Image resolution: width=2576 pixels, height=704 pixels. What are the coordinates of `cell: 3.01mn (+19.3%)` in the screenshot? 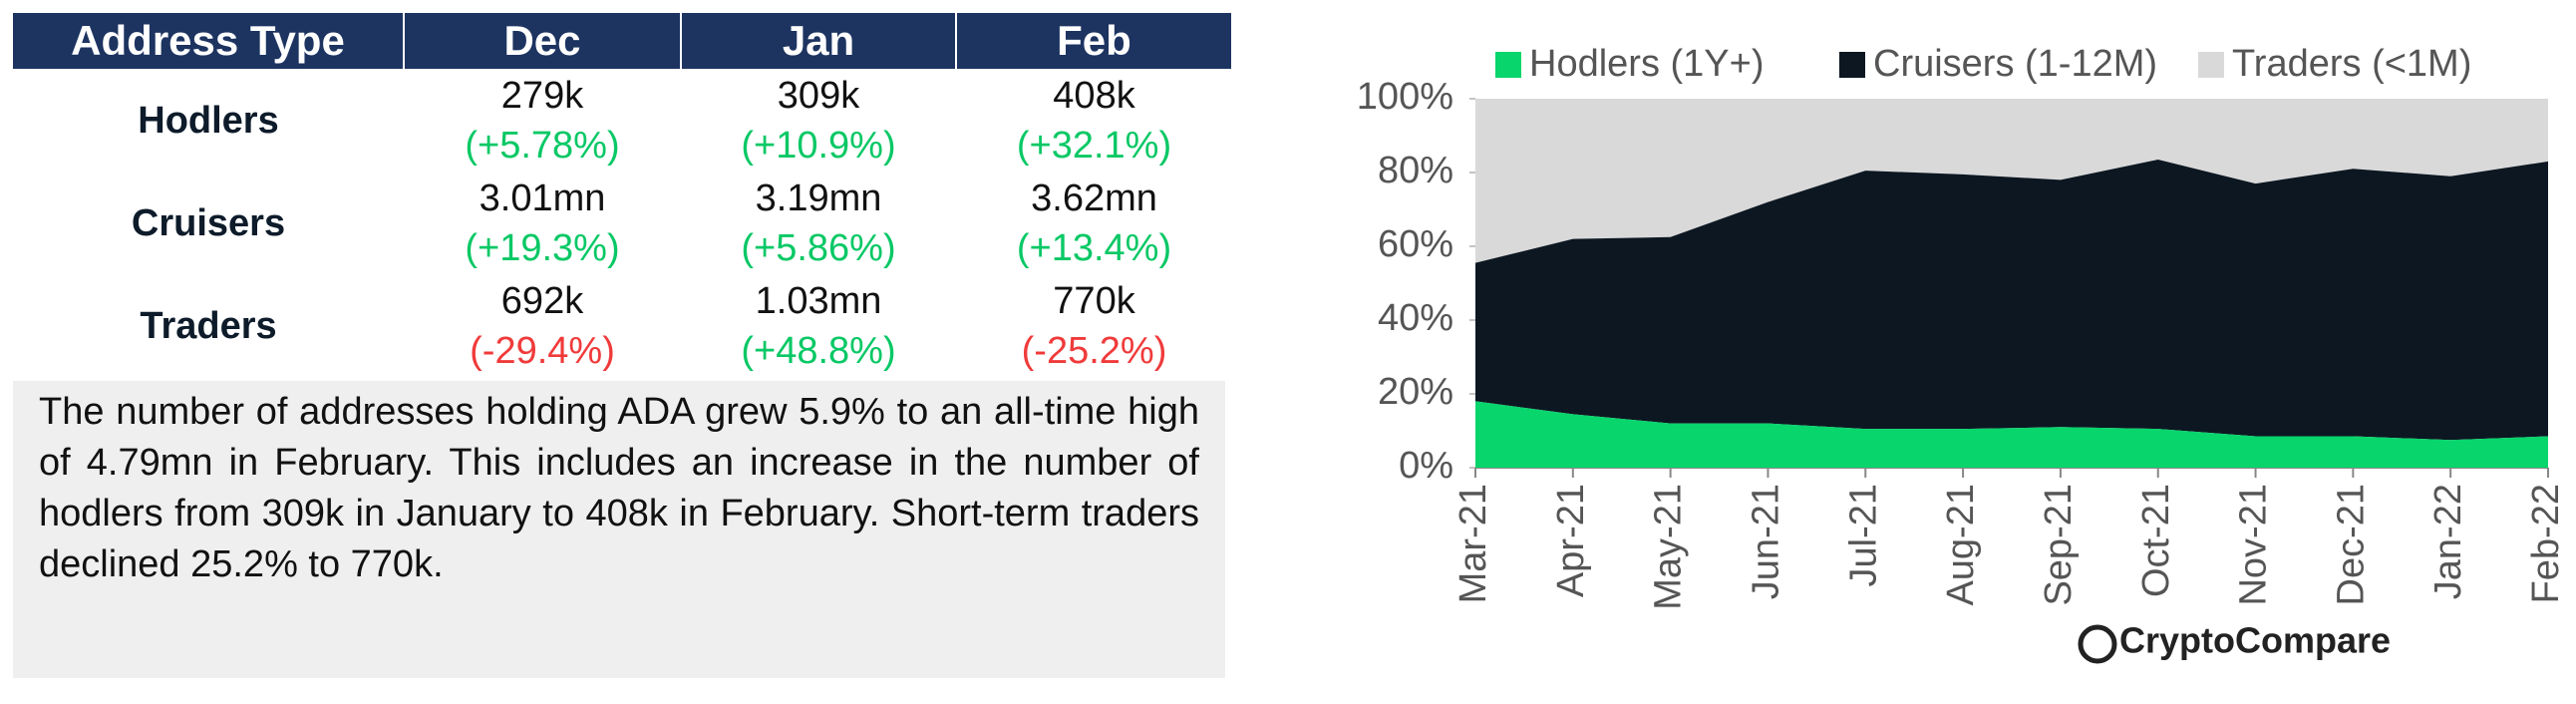 It's located at (542, 223).